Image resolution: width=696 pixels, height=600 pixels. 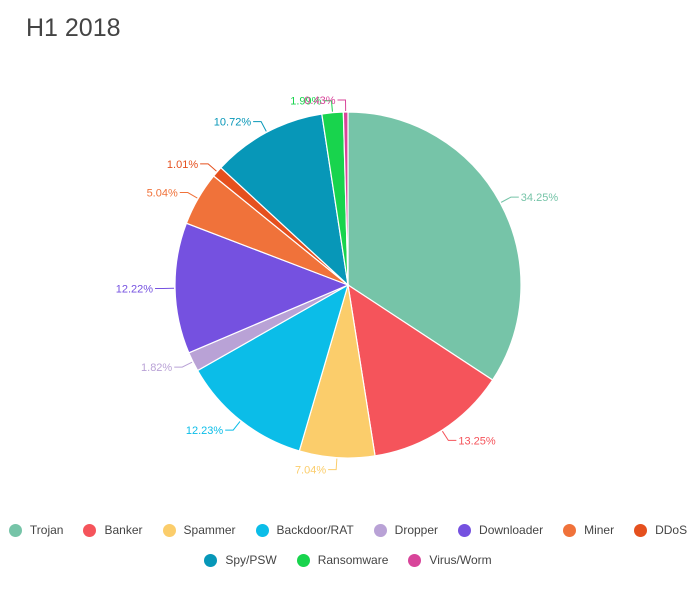 I want to click on legend-item-spammer: Spammer, so click(x=199, y=530).